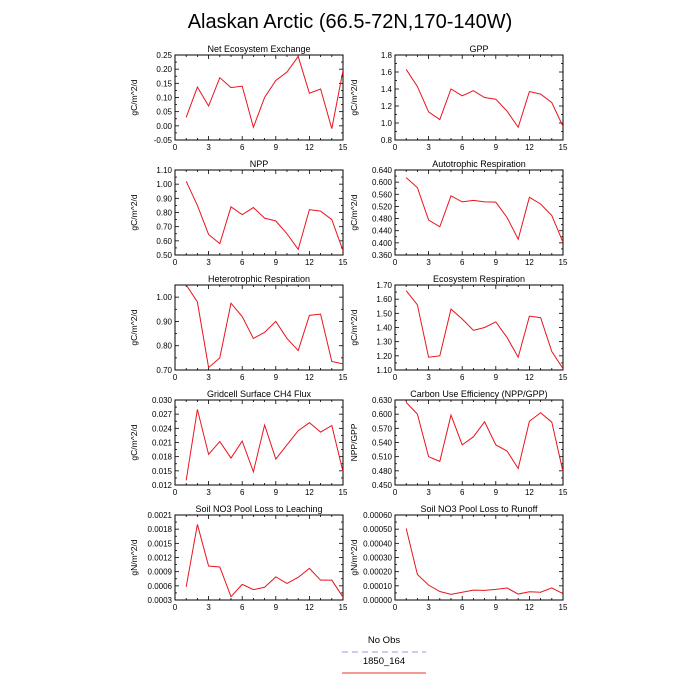  I want to click on y-tick-label: 0.027, so click(162, 414).